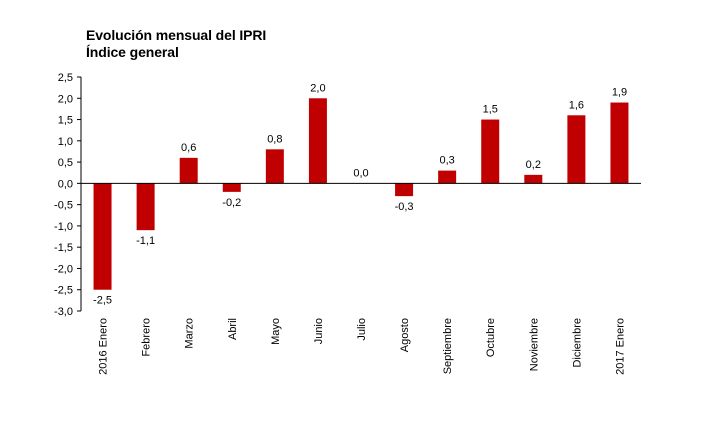 This screenshot has height=435, width=710. What do you see at coordinates (132, 52) in the screenshot?
I see `chart-subtitle: Índice general` at bounding box center [132, 52].